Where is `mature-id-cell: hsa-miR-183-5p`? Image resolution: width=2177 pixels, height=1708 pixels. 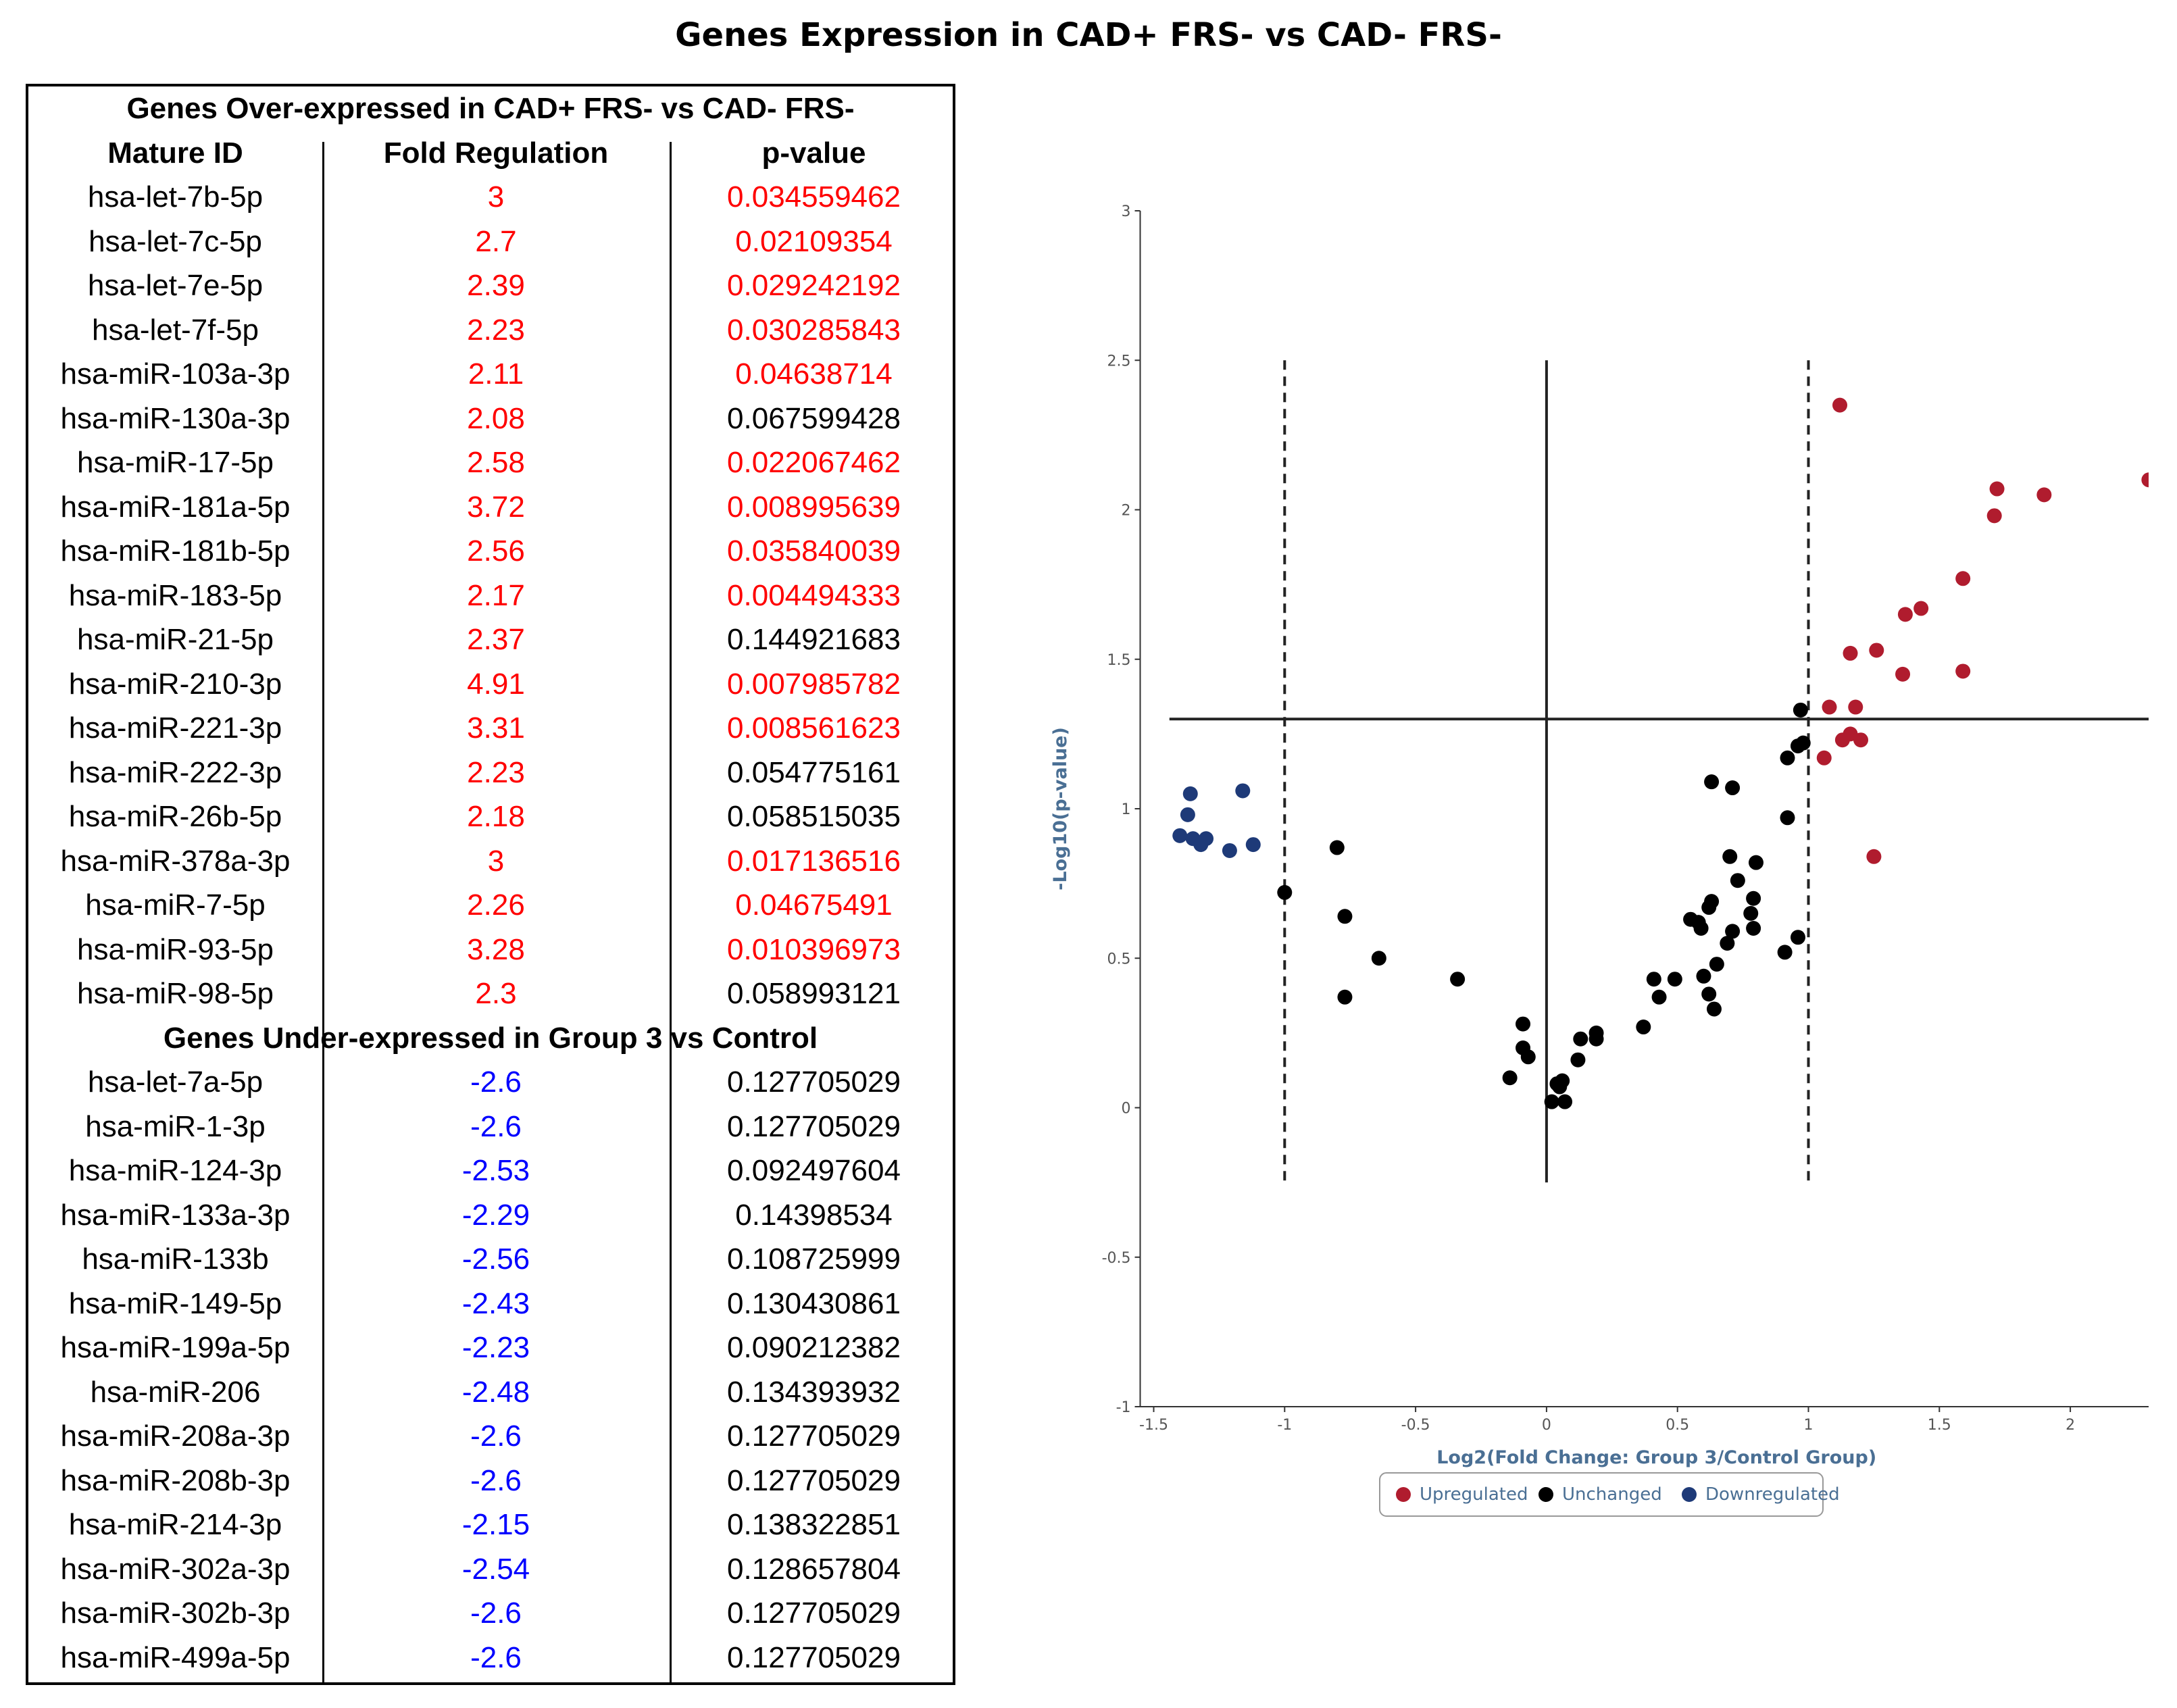
mature-id-cell: hsa-miR-183-5p is located at coordinates (175, 595).